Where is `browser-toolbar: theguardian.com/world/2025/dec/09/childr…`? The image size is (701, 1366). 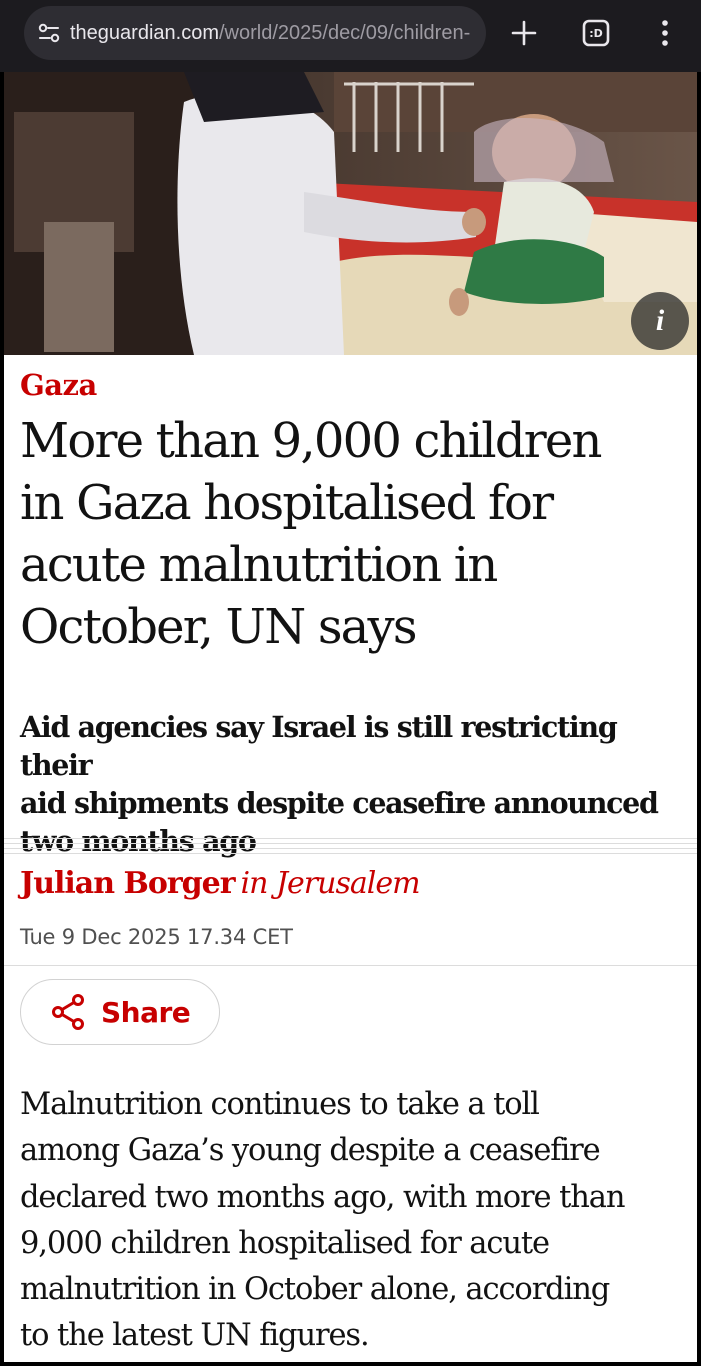 browser-toolbar: theguardian.com/world/2025/dec/09/childr… is located at coordinates (350, 36).